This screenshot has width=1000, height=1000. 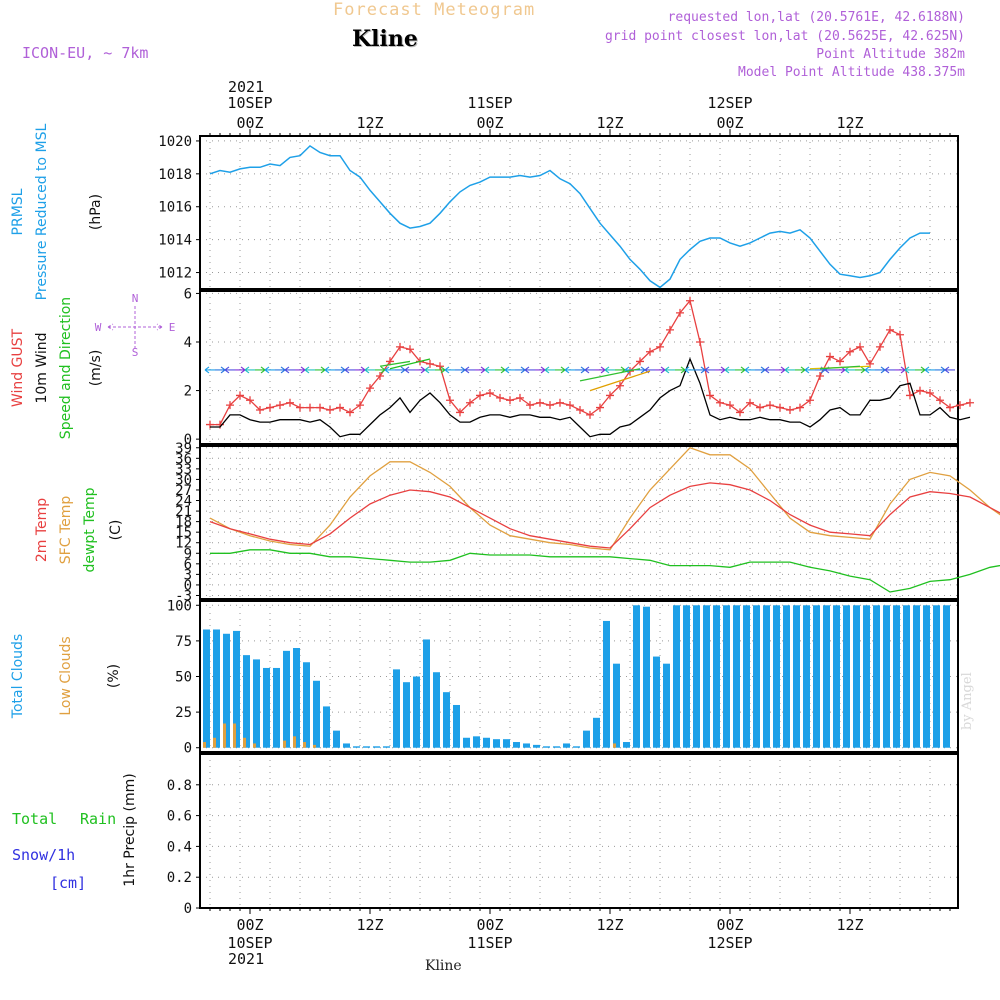 I want to click on y-tick-label: 9, so click(x=188, y=554).